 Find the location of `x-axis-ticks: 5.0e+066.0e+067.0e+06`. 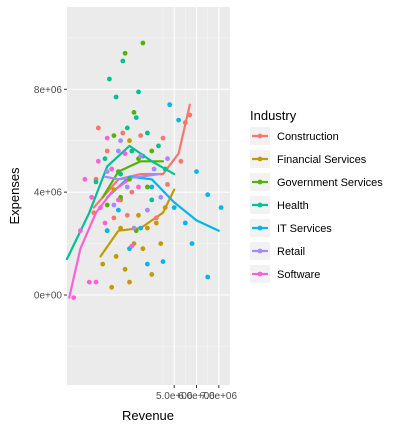

x-axis-ticks: 5.0e+066.0e+067.0e+06 is located at coordinates (197, 393).